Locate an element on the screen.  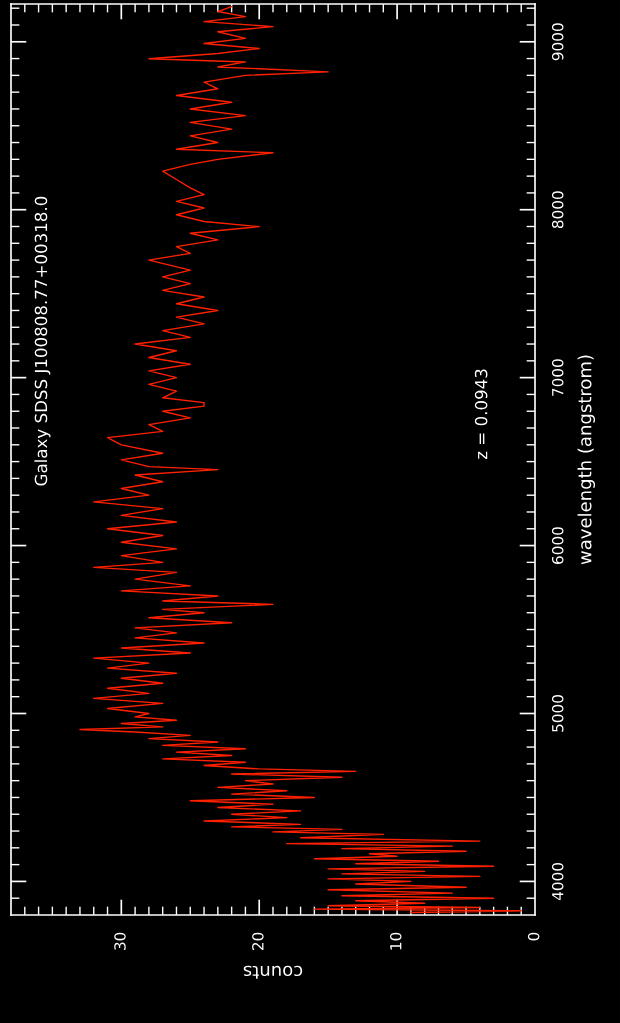
y-tick-label: 9000 is located at coordinates (557, 42).